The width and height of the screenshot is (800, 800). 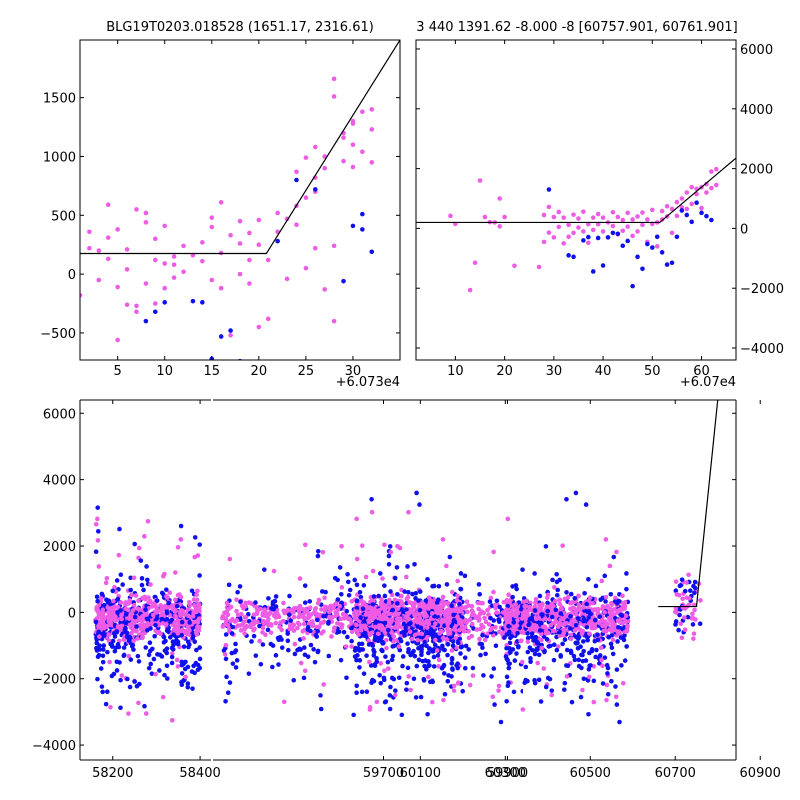 What do you see at coordinates (72, 613) in the screenshot?
I see `panel3-y-tick-label: 0` at bounding box center [72, 613].